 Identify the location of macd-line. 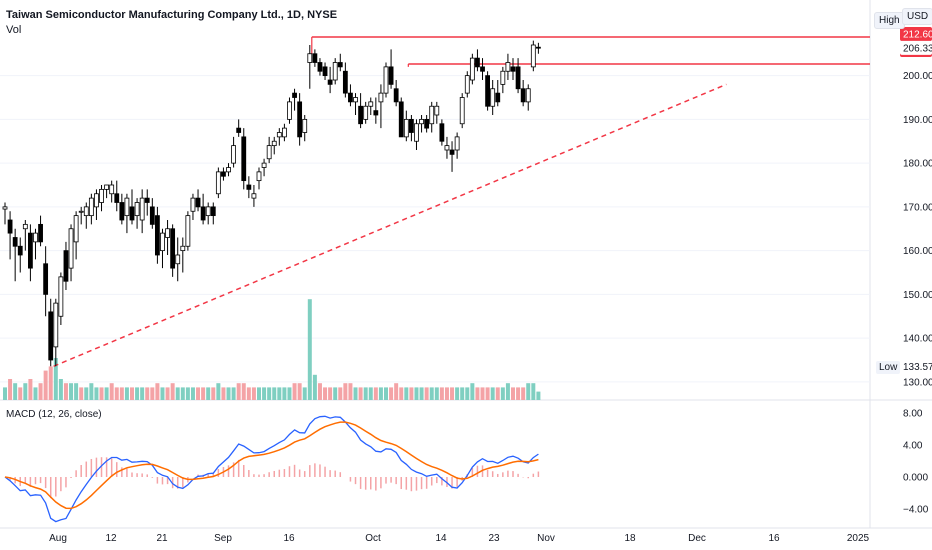
(271, 469).